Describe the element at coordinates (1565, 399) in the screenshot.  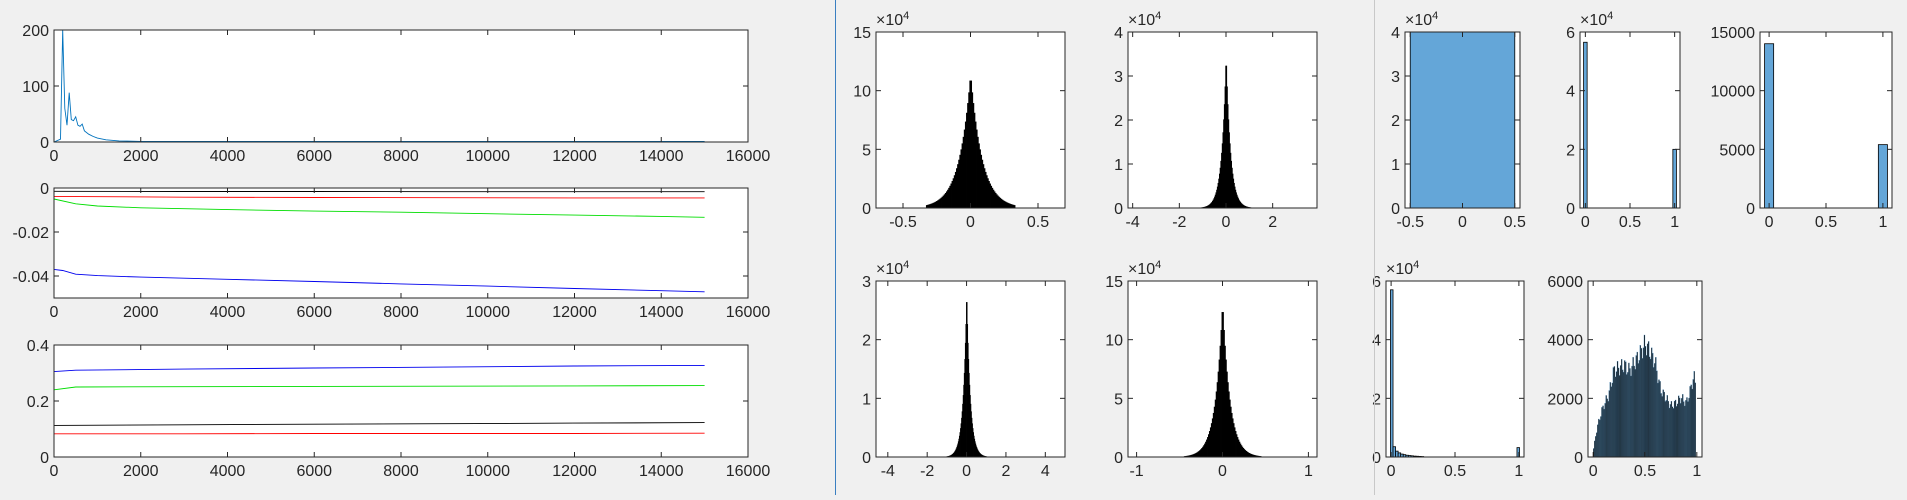
I see `y-tick-label: 2000` at that location.